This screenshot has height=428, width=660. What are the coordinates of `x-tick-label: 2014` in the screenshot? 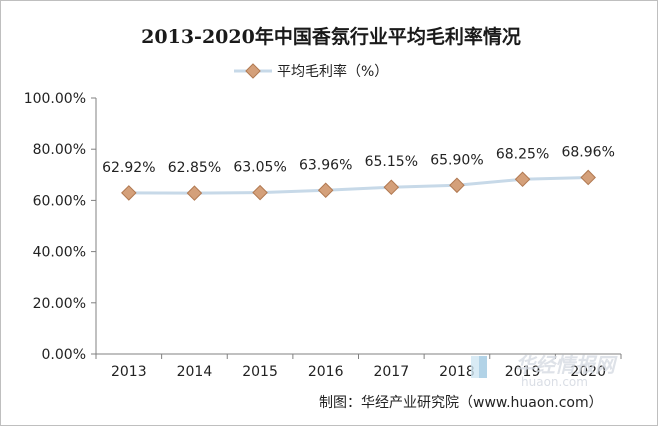 It's located at (195, 372).